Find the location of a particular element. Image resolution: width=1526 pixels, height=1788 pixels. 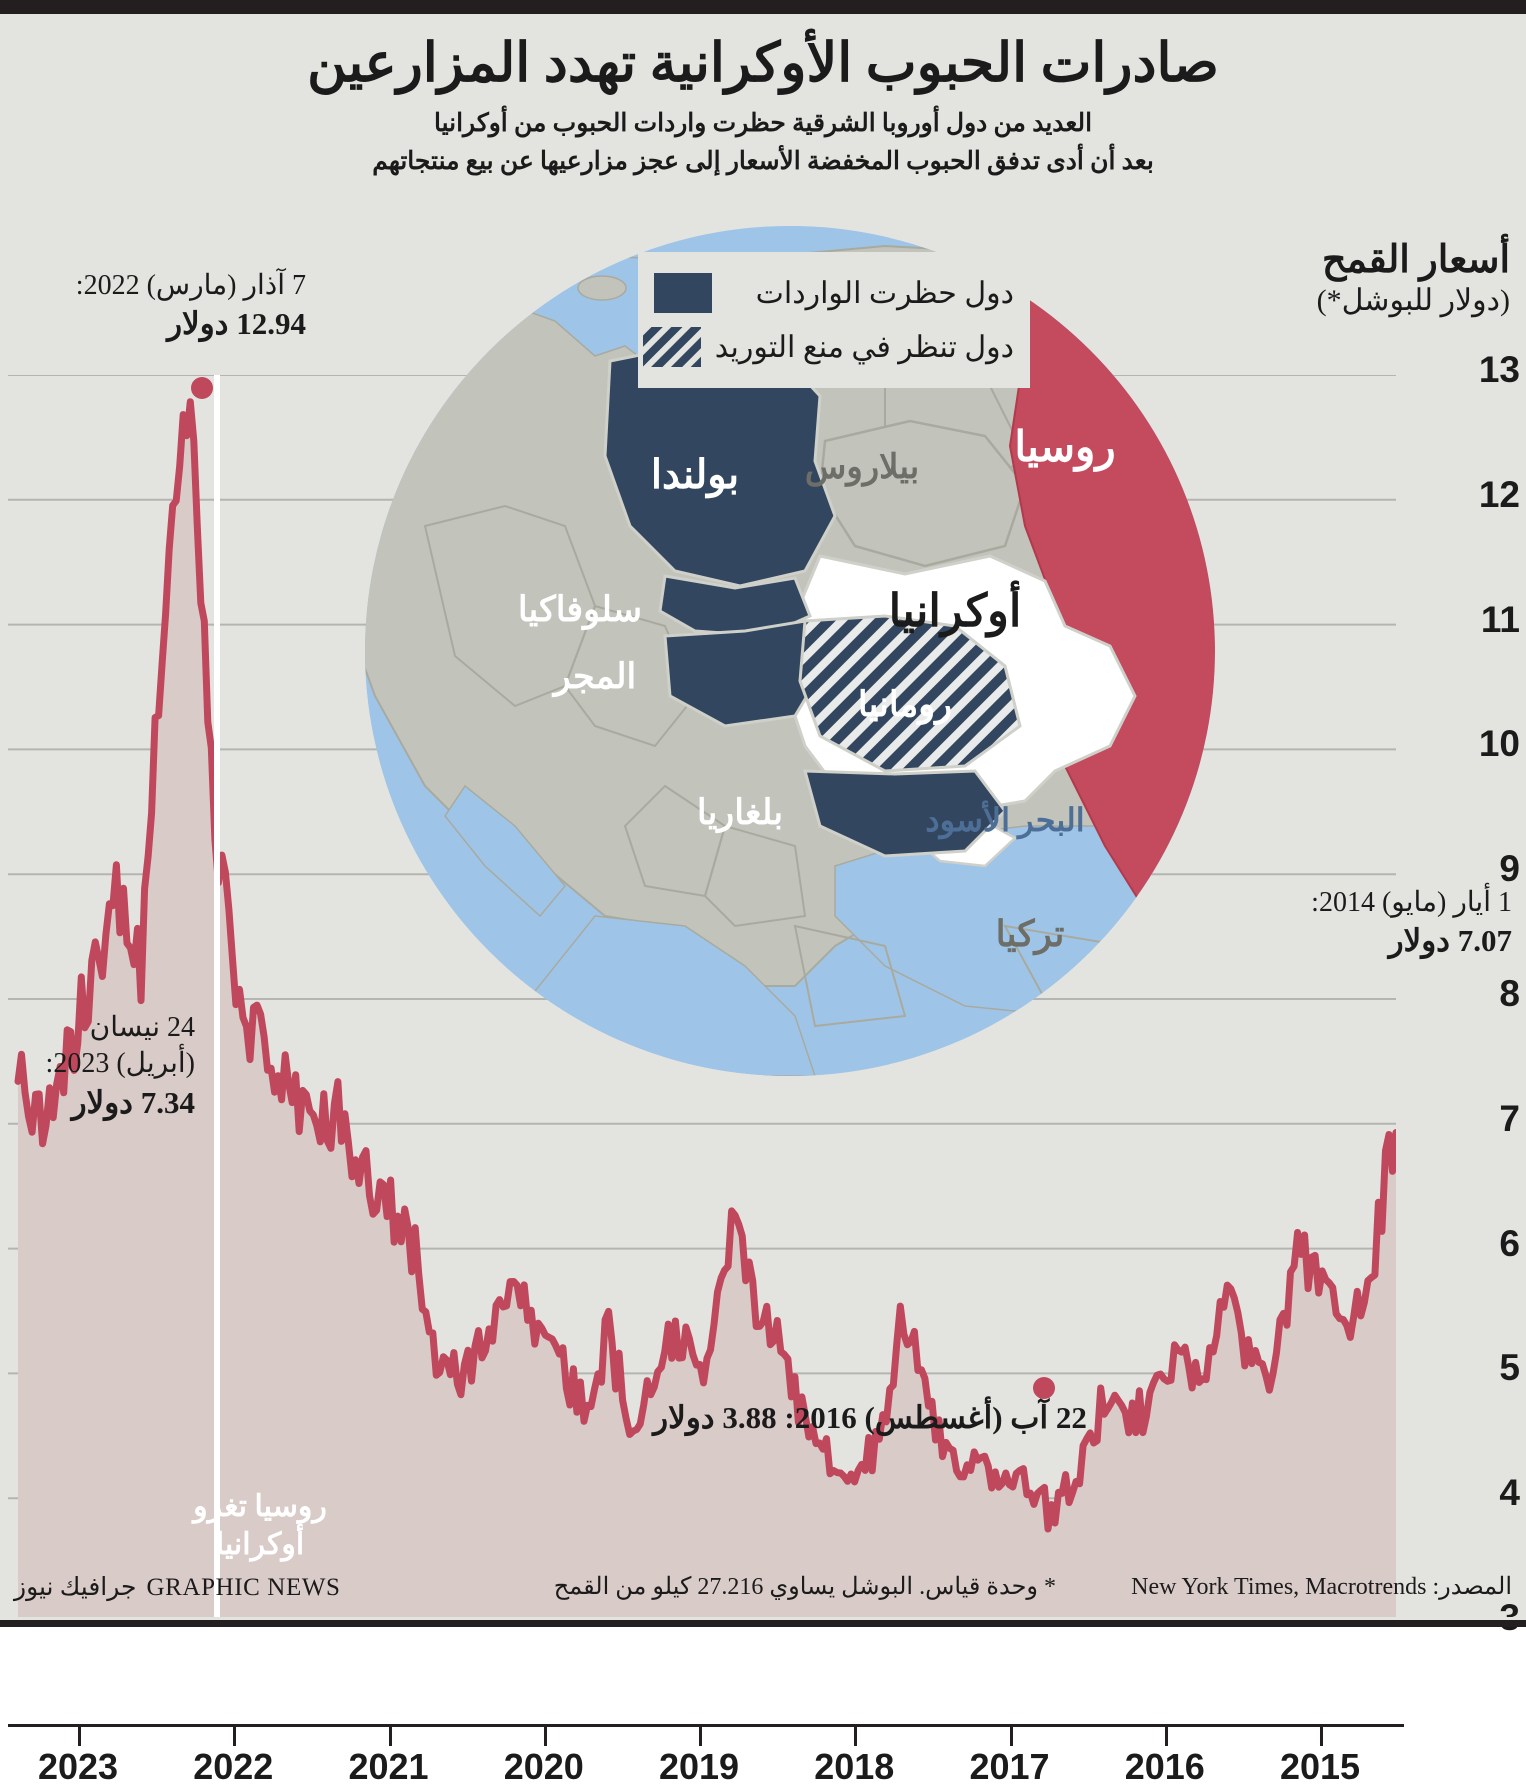

y-tick-4: 4 is located at coordinates (1509, 1493).